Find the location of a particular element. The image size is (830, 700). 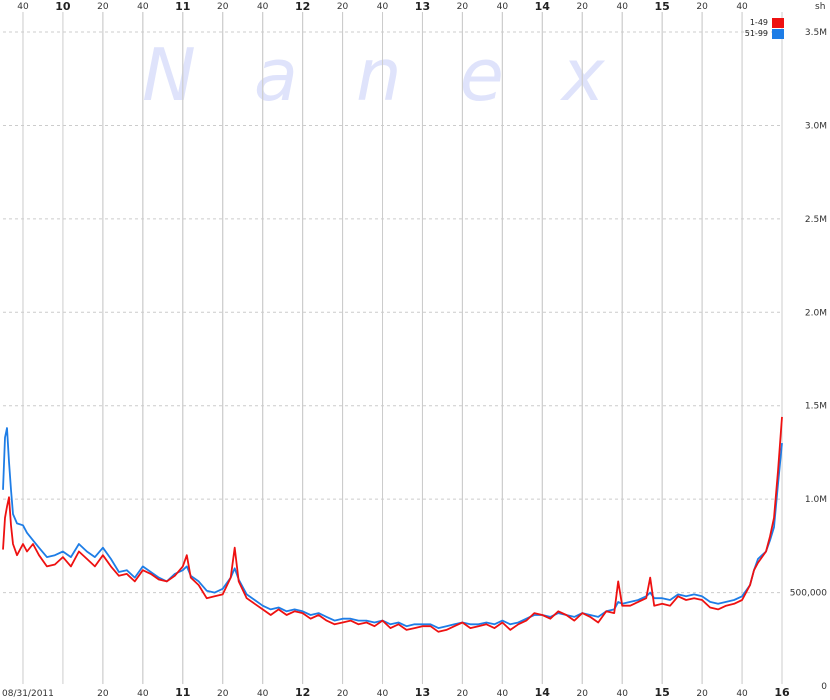

unit-label: sh is located at coordinates (820, 7).